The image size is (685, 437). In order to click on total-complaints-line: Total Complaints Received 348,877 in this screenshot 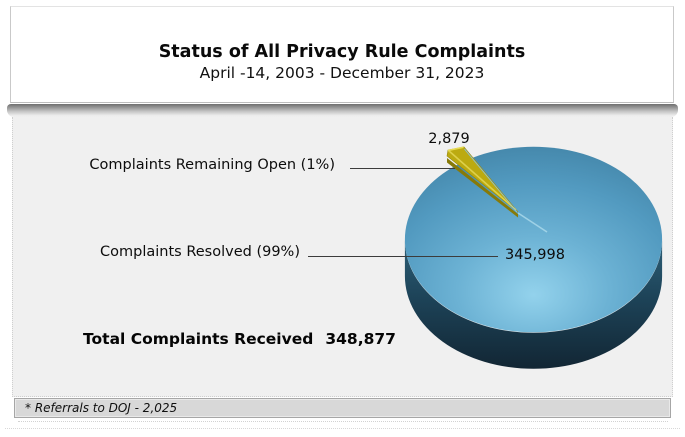, I will do `click(239, 339)`.